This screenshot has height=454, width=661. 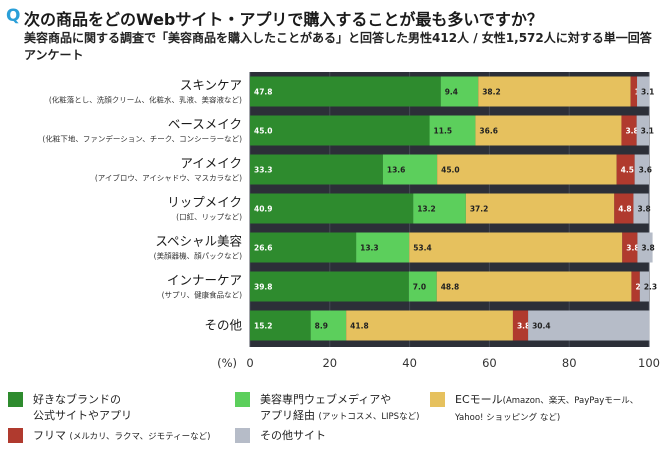 What do you see at coordinates (205, 124) in the screenshot?
I see `category-label: ベースメイク` at bounding box center [205, 124].